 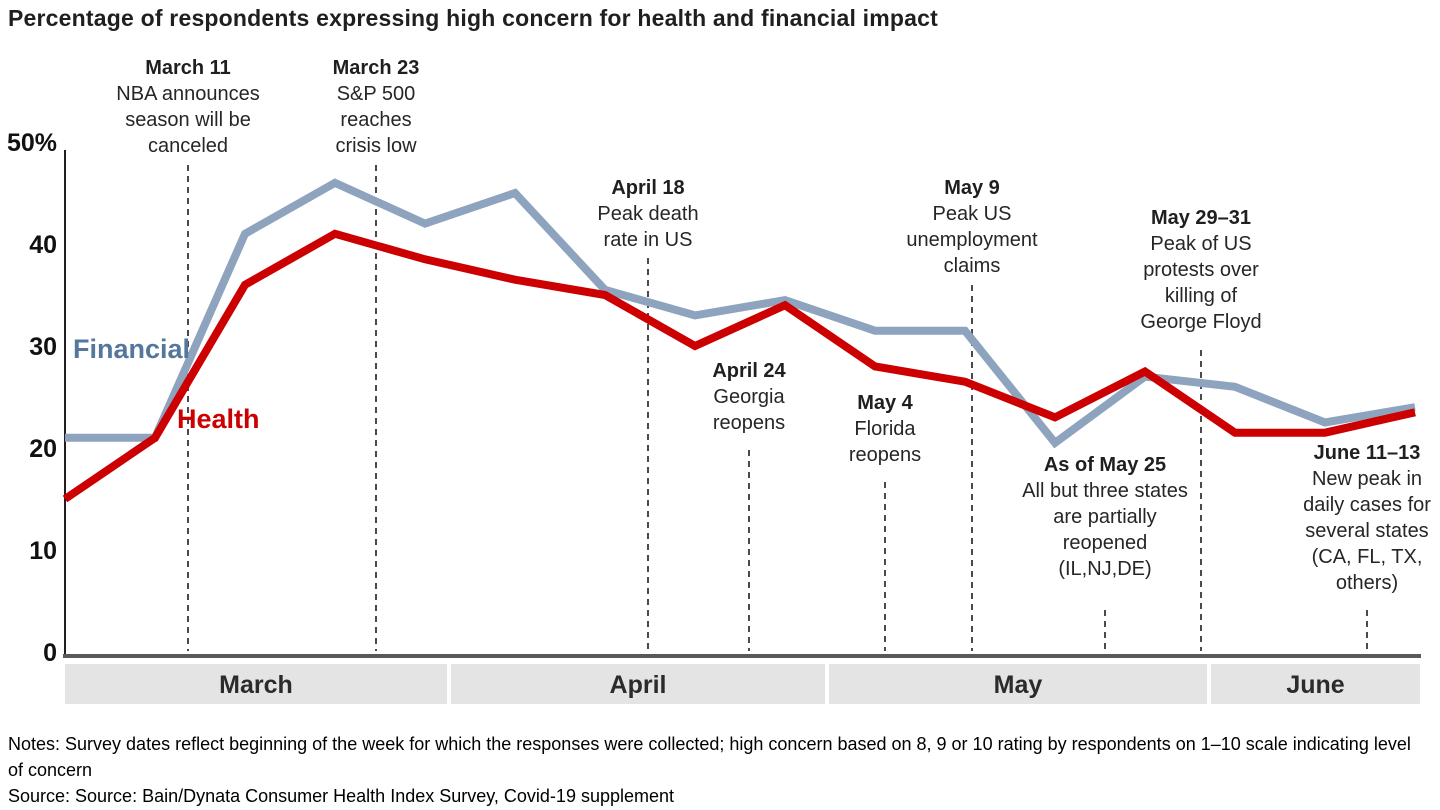 What do you see at coordinates (1201, 218) in the screenshot?
I see `event-annotation-date: May 29–31` at bounding box center [1201, 218].